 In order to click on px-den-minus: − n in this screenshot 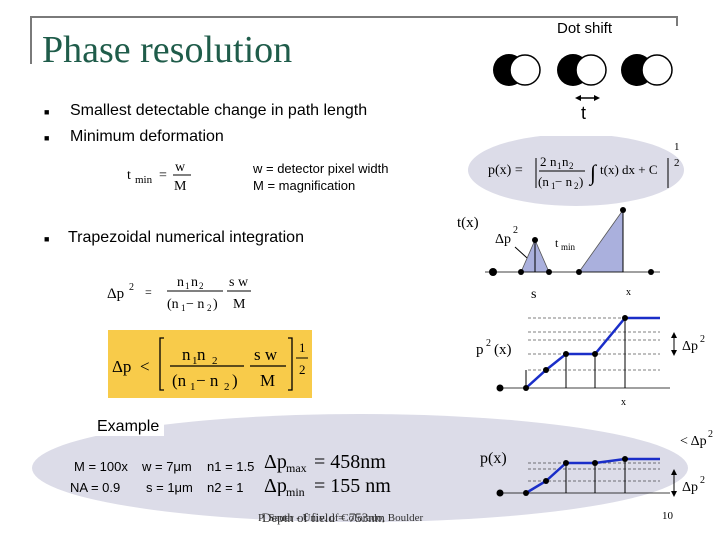, I will do `click(564, 181)`.